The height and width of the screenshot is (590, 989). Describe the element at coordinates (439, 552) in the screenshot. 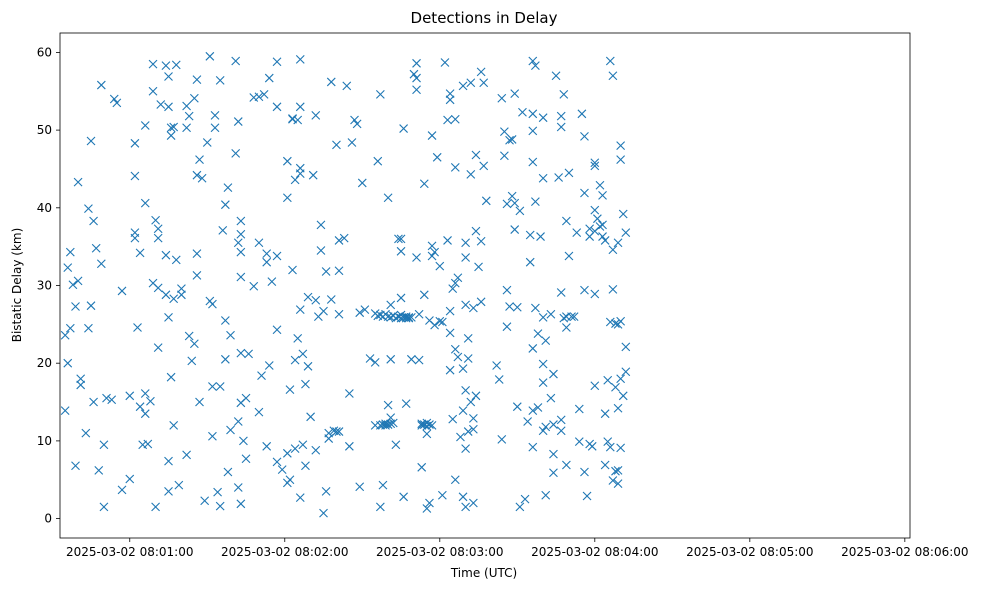

I see `x-tick-label: 2025-03-02 08:03:00` at that location.